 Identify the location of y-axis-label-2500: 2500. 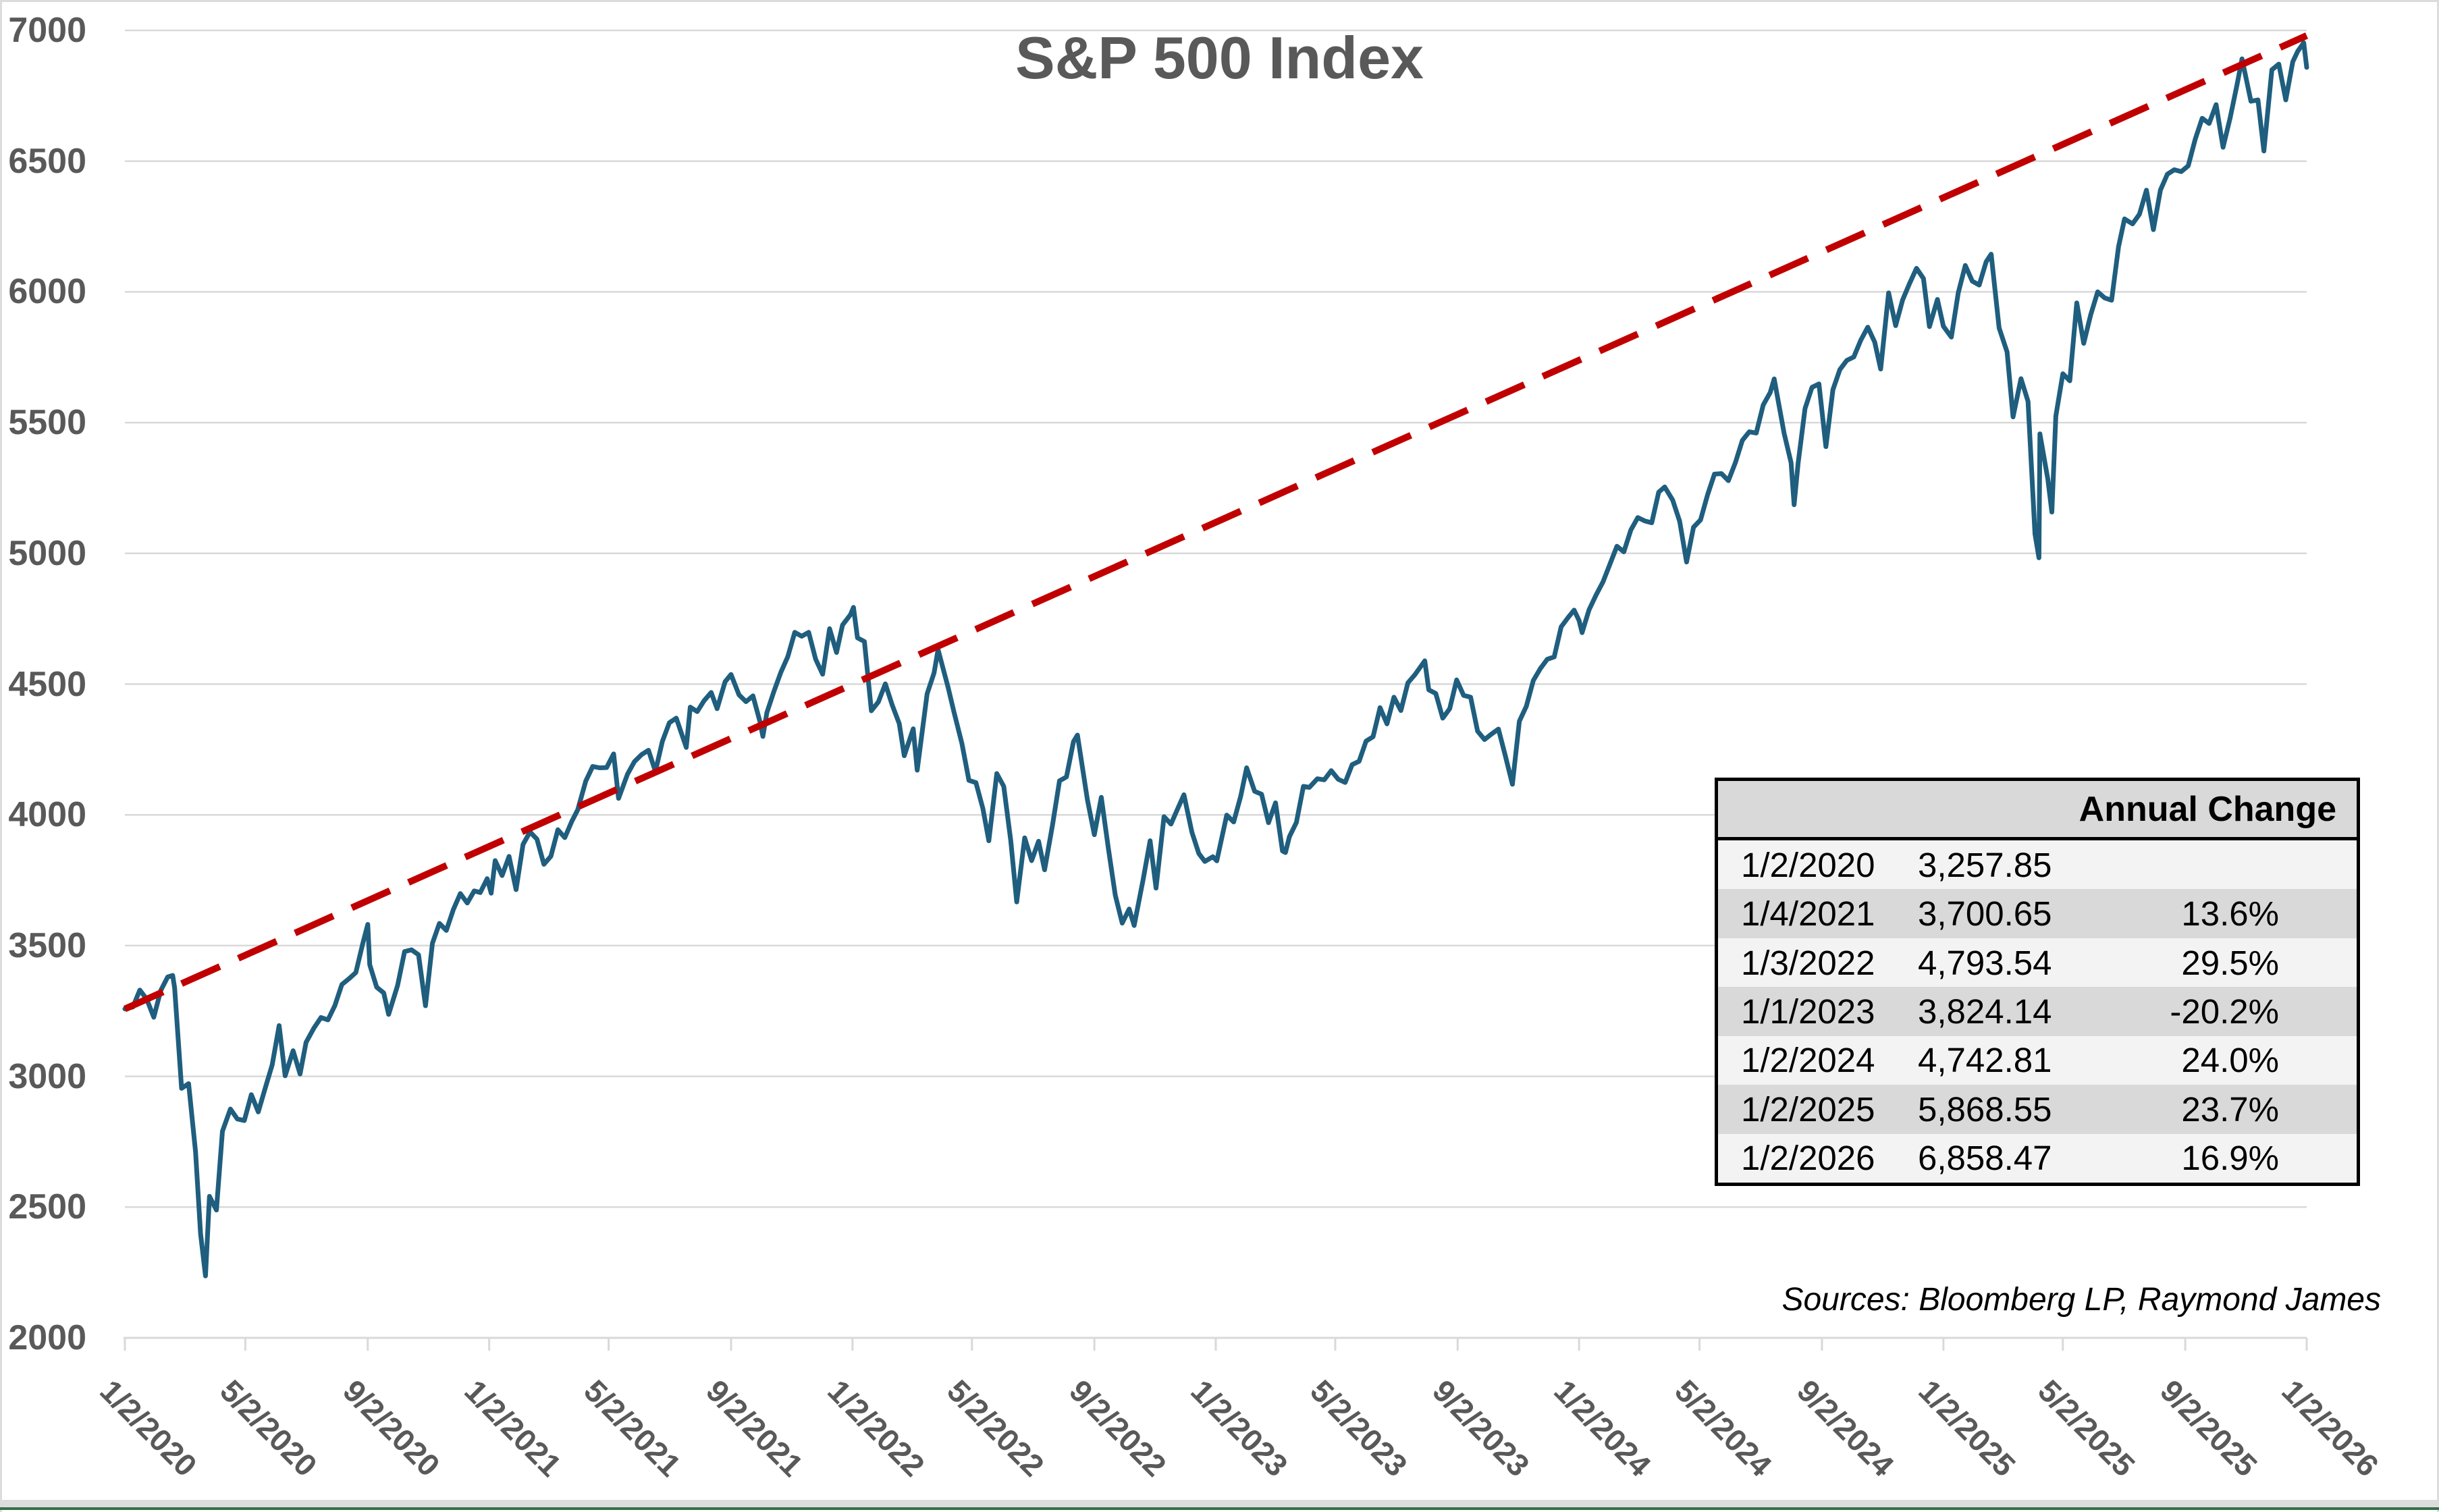
(47, 1207).